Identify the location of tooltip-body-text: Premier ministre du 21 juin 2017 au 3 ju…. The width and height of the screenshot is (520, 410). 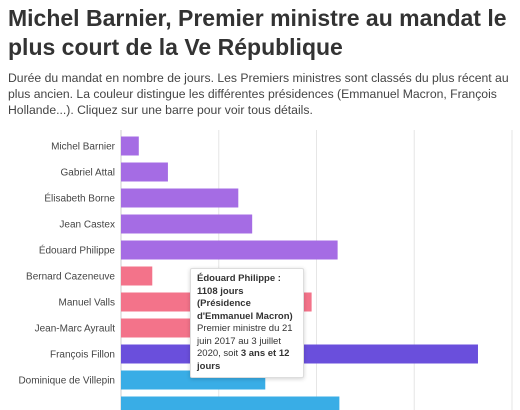
(245, 341).